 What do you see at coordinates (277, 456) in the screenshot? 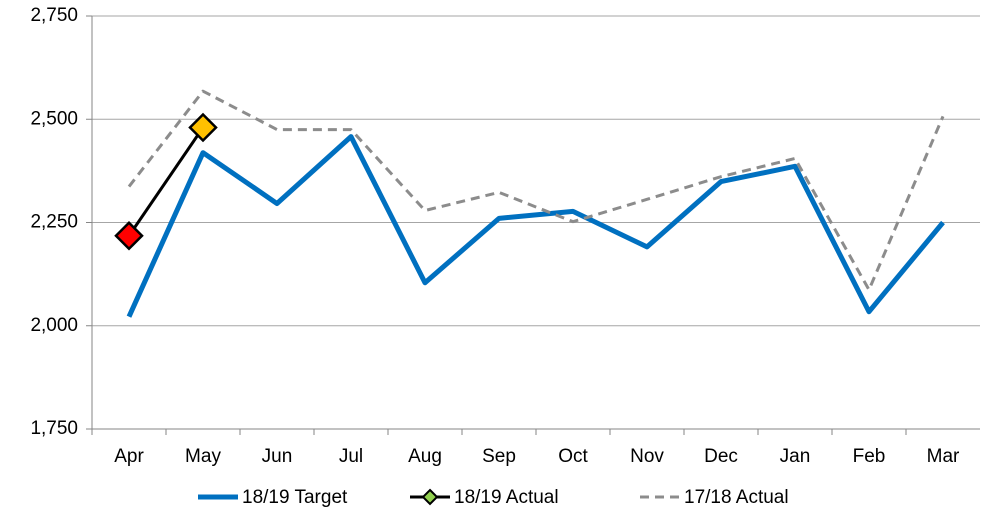
I see `x-tick-label: Jun` at bounding box center [277, 456].